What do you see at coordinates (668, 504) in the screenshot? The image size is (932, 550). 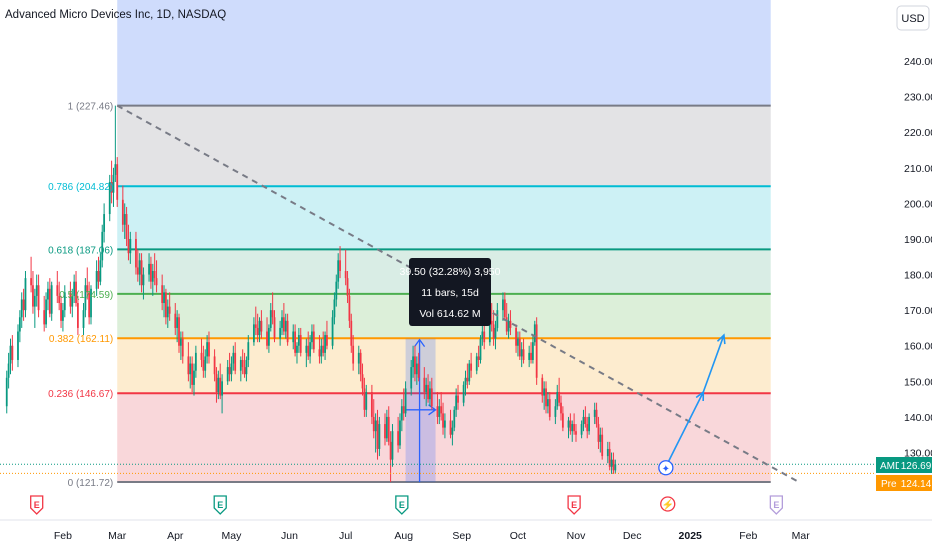 I see `split-event-marker: ⚡` at bounding box center [668, 504].